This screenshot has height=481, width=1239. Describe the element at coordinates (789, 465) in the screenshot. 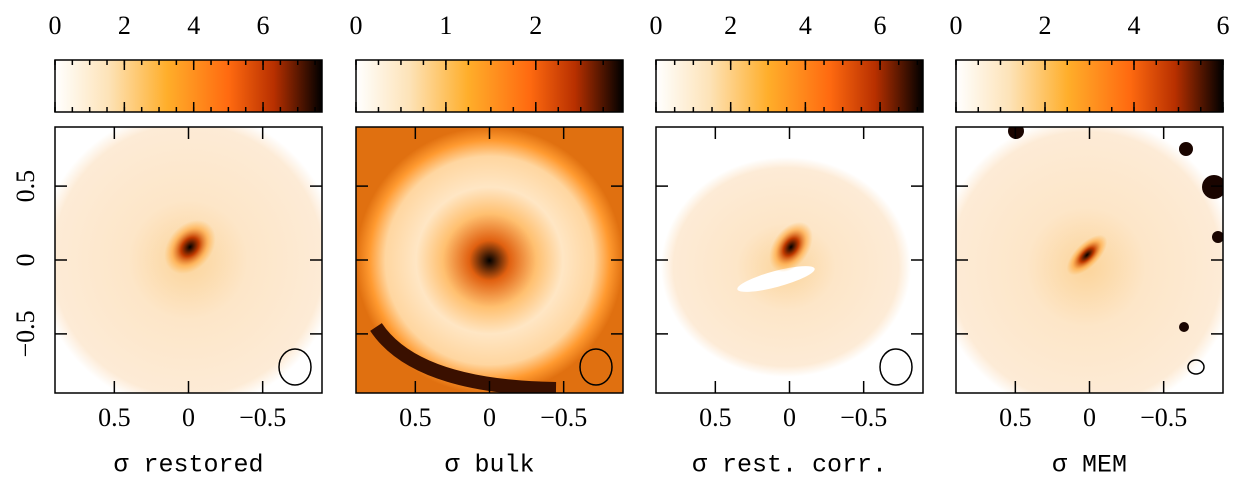

I see `x-axis-label: σ rest. corr.` at that location.